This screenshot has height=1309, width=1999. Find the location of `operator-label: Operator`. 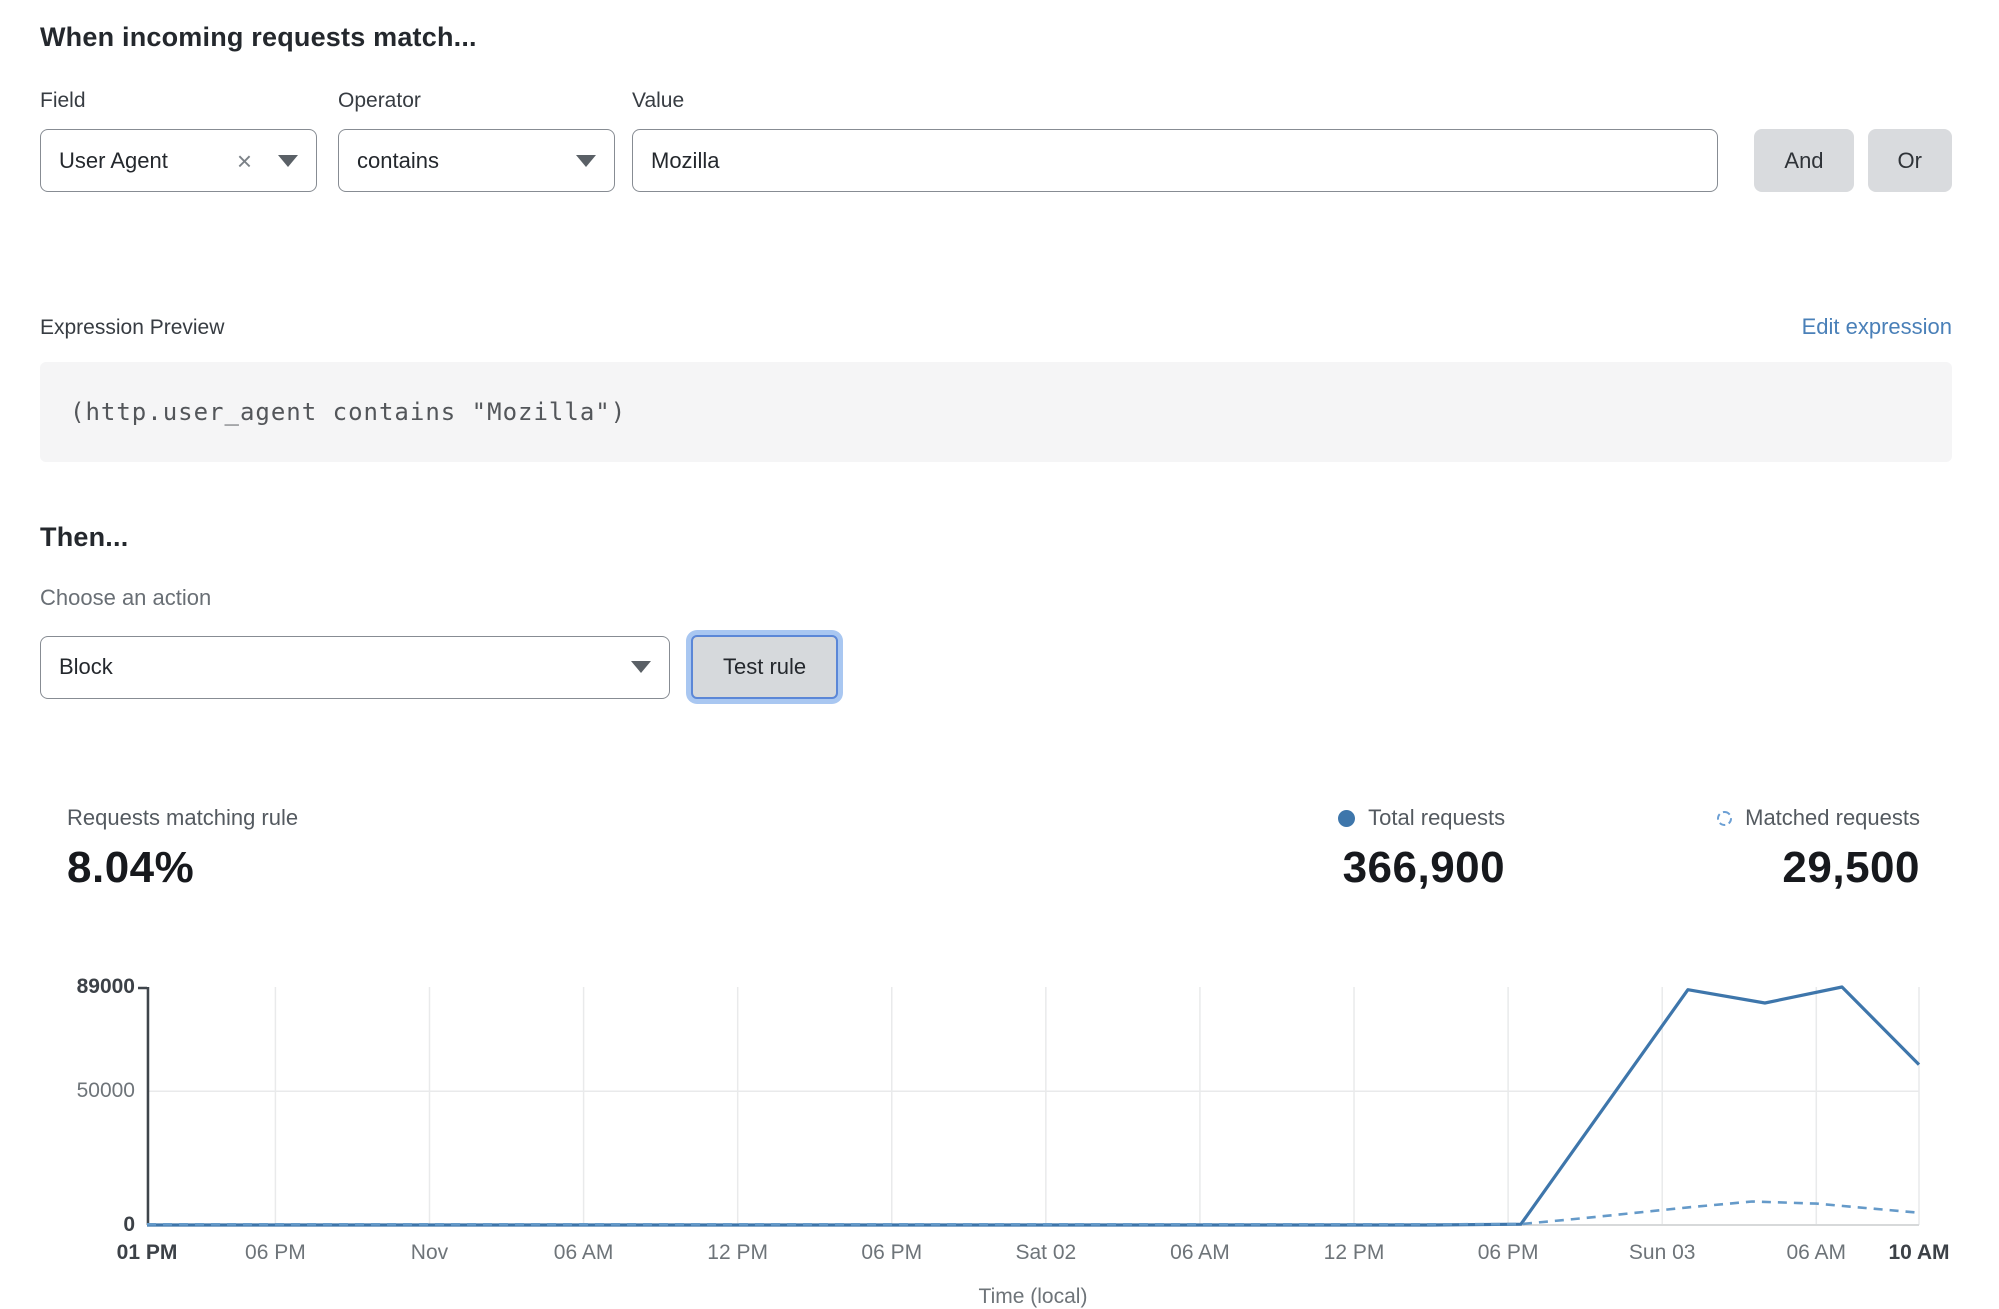

operator-label: Operator is located at coordinates (379, 100).